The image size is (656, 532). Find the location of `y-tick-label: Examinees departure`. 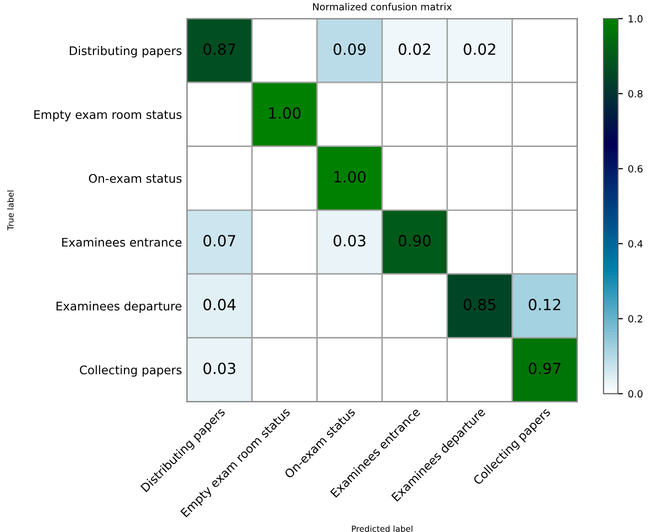

y-tick-label: Examinees departure is located at coordinates (119, 307).